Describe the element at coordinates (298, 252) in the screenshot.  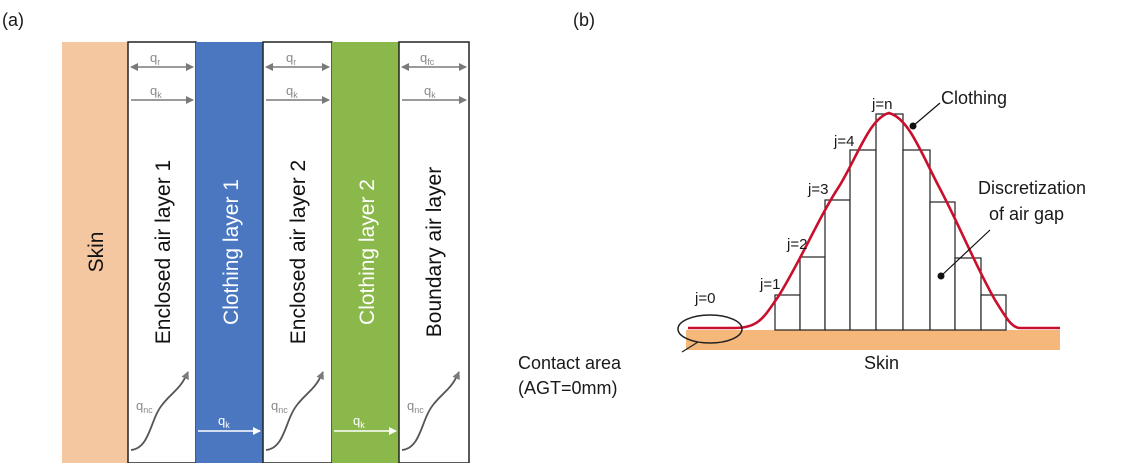
I see `enclosed-air-layer-2-label: Enclosed air layer 2` at that location.